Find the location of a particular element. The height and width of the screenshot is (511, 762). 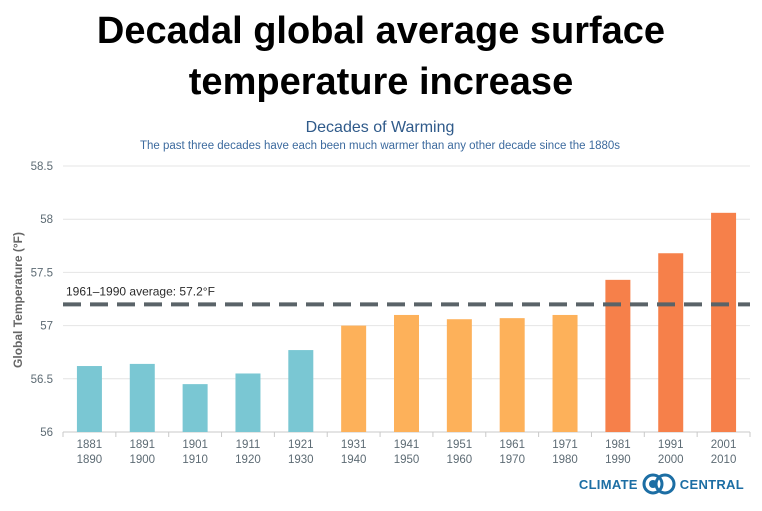

climate-central-logo: CLIMATE CENTRAL is located at coordinates (661, 484).